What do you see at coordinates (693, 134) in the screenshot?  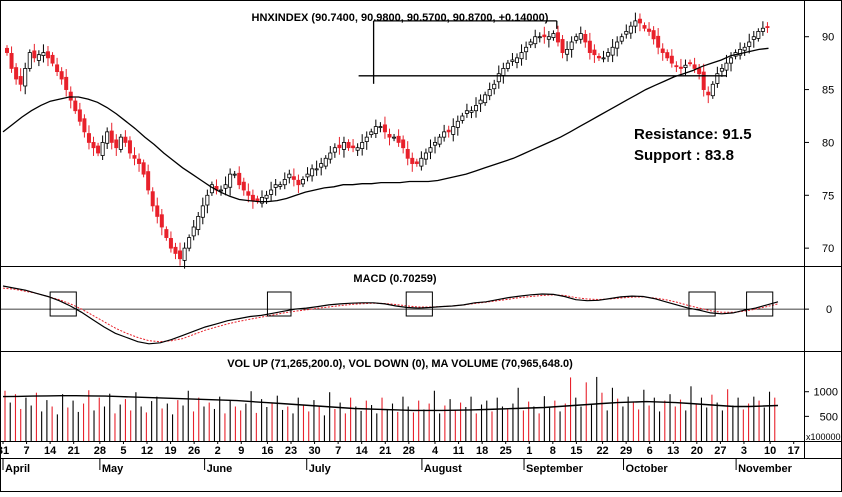 I see `resistance-annotation: Resistance: 91.5` at bounding box center [693, 134].